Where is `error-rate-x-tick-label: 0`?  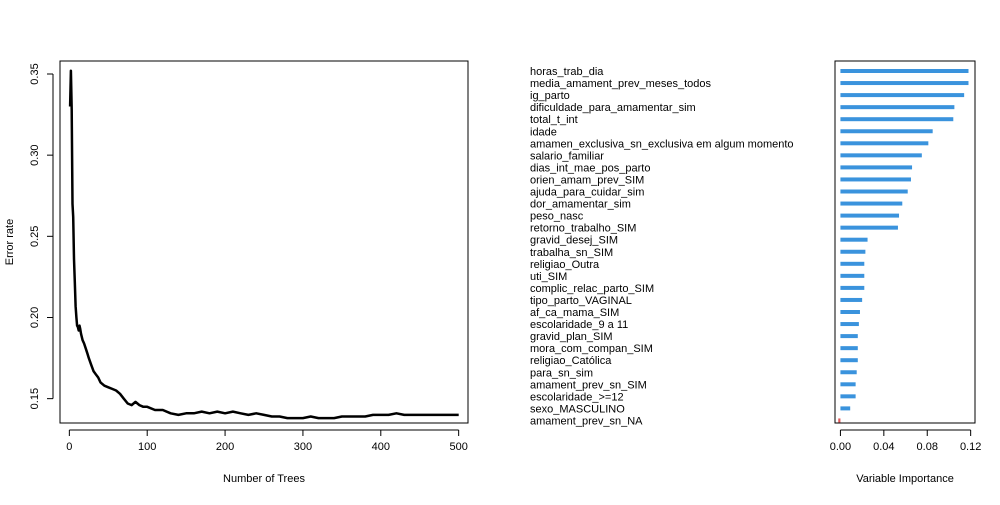
error-rate-x-tick-label: 0 is located at coordinates (69, 447).